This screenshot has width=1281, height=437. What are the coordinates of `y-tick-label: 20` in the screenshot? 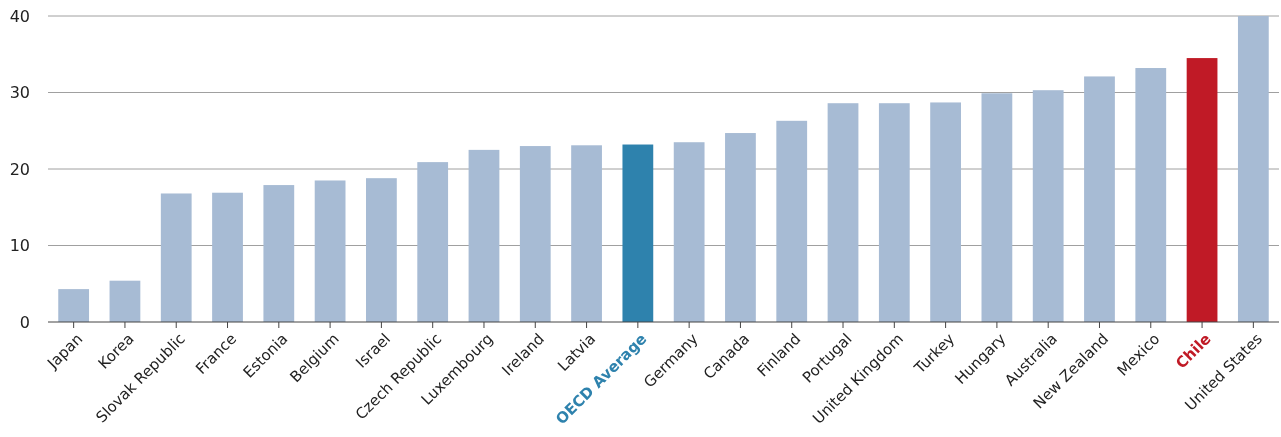 It's located at (19, 169).